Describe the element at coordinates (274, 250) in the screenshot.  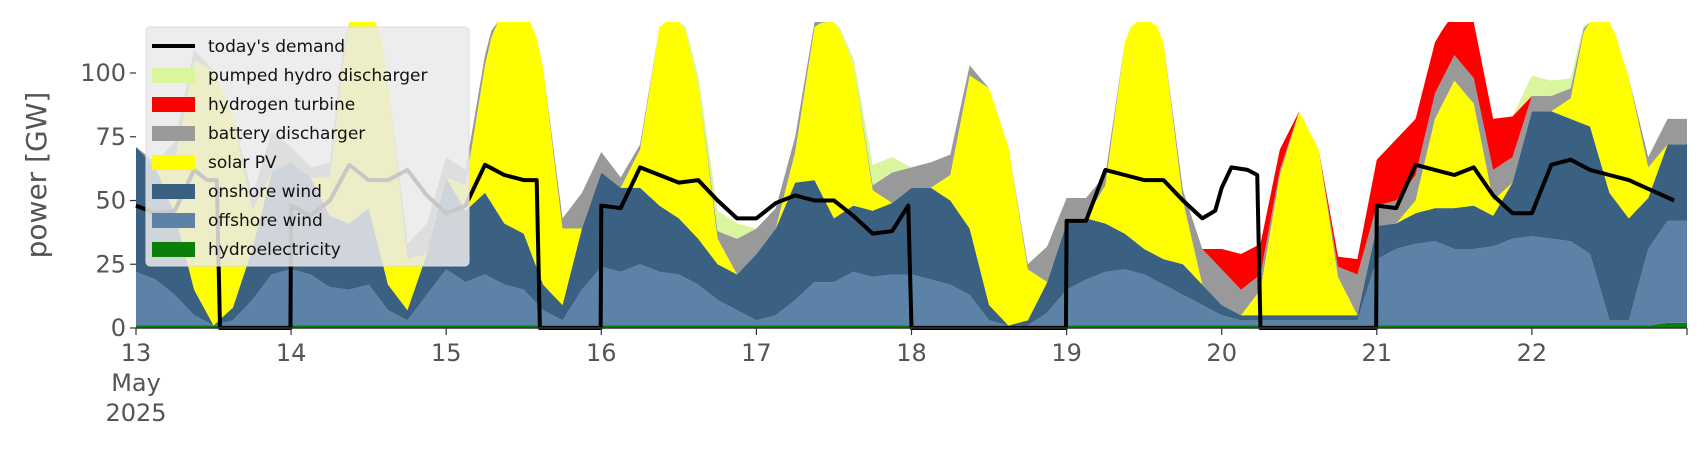
I see `legend-label: hydroelectricity` at that location.